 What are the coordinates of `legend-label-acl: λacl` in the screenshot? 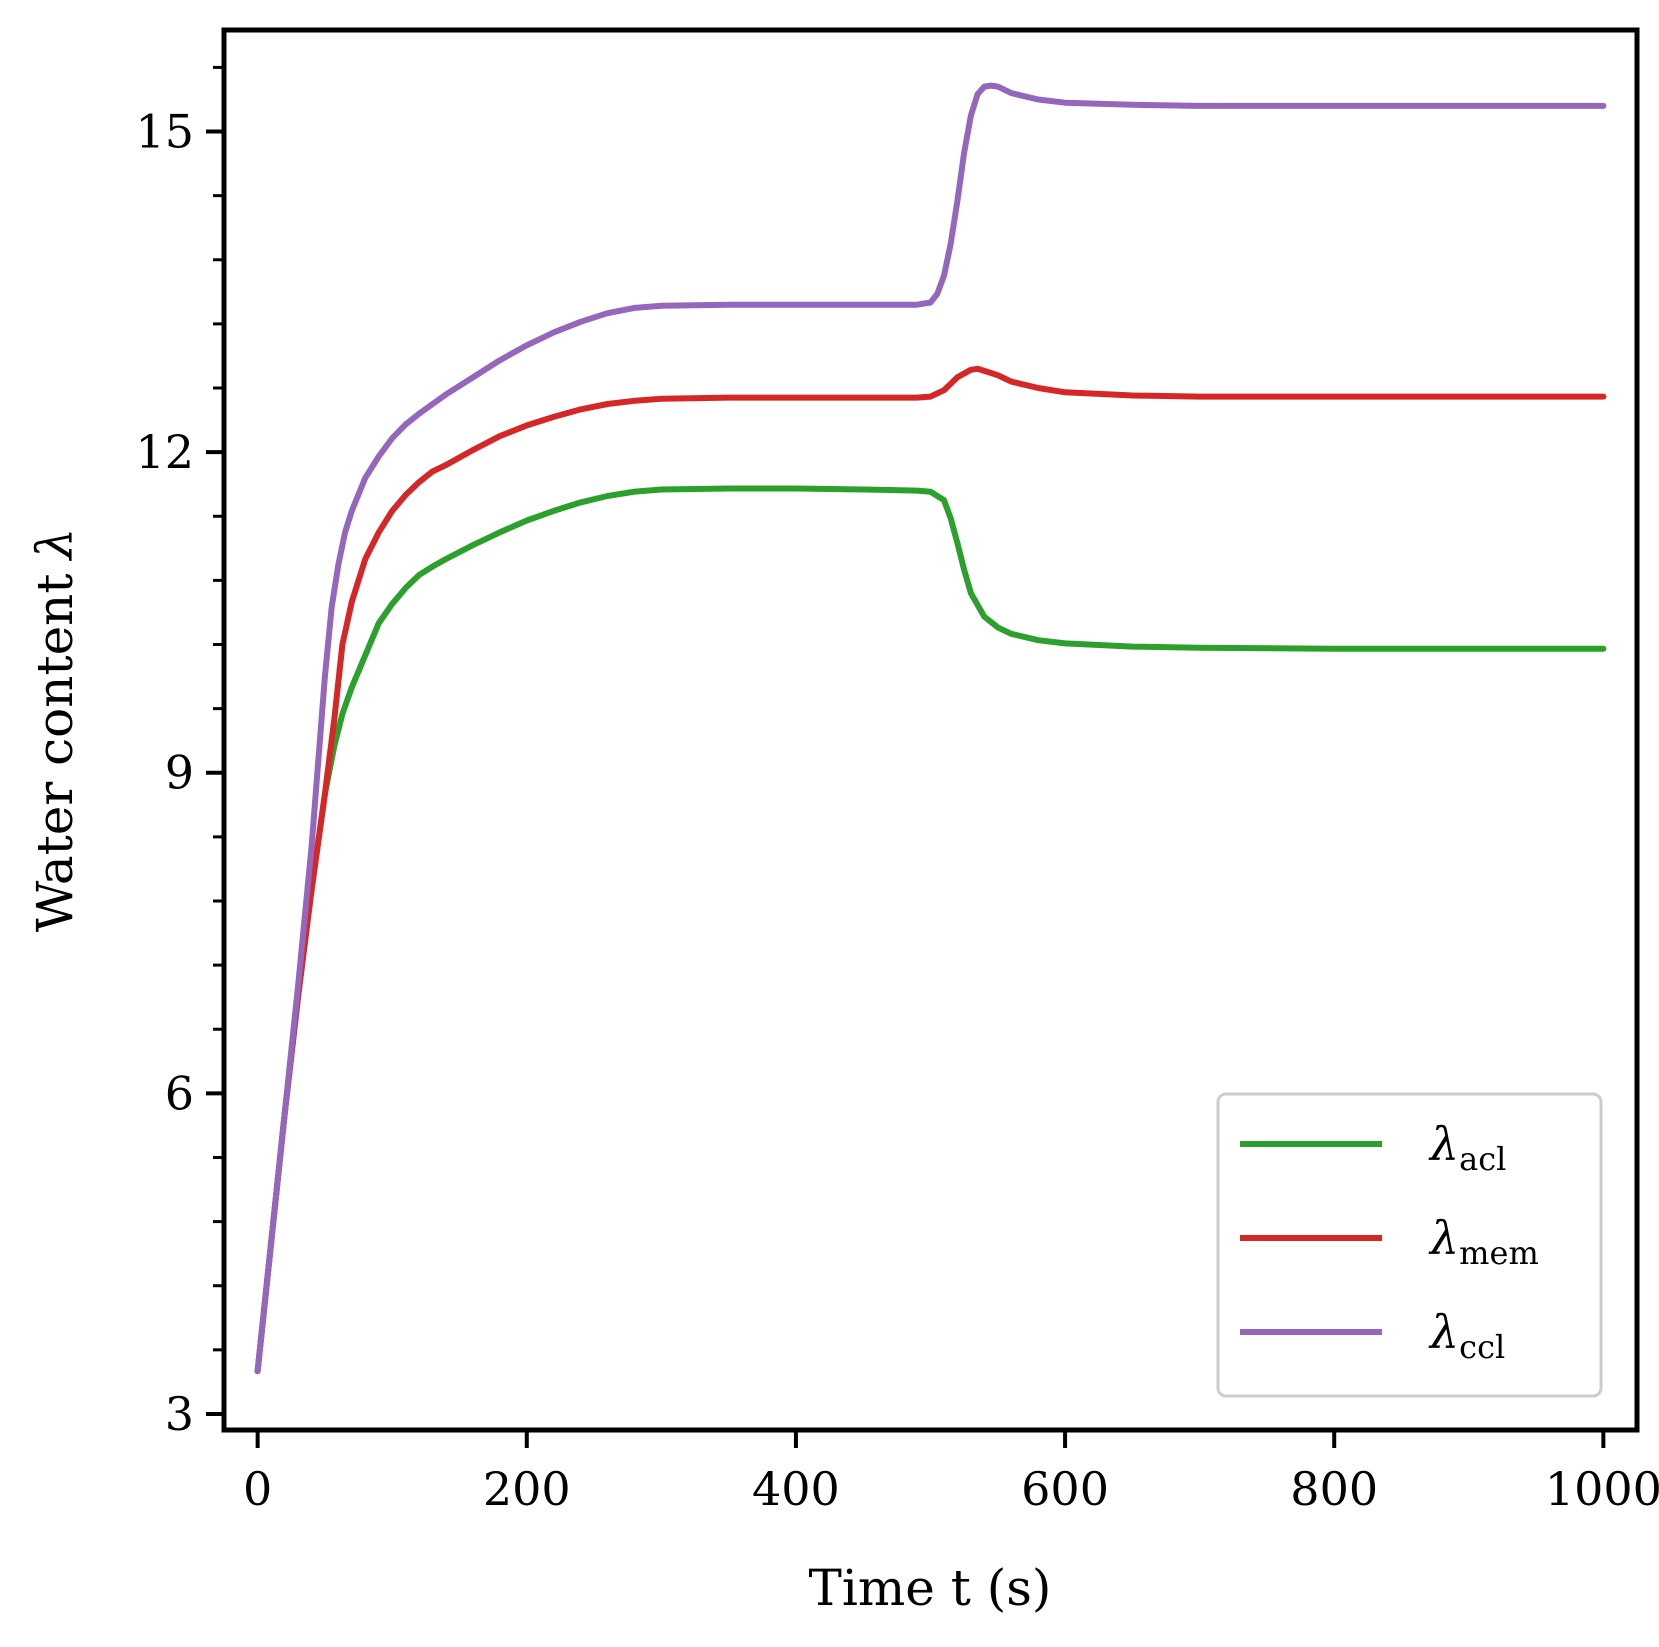 It's located at (1467, 1147).